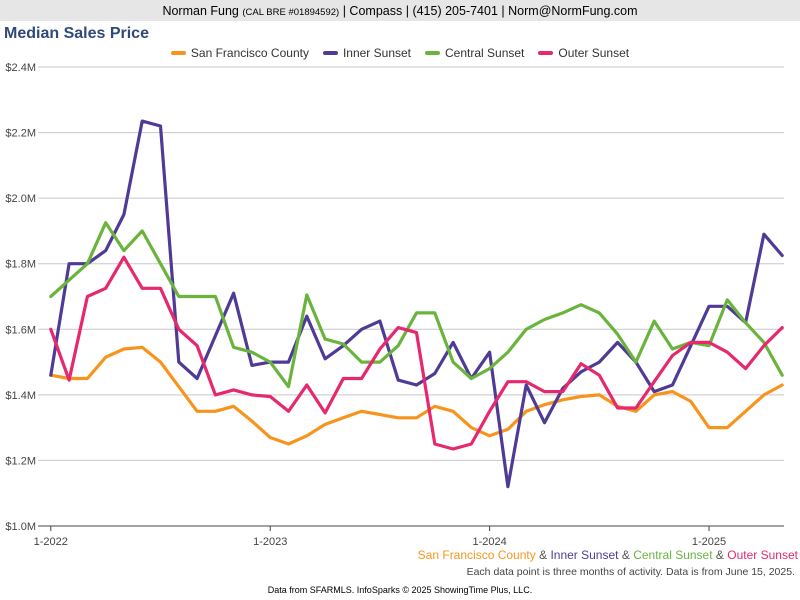 The image size is (800, 600). Describe the element at coordinates (625, 555) in the screenshot. I see `footer-and-2: &` at that location.